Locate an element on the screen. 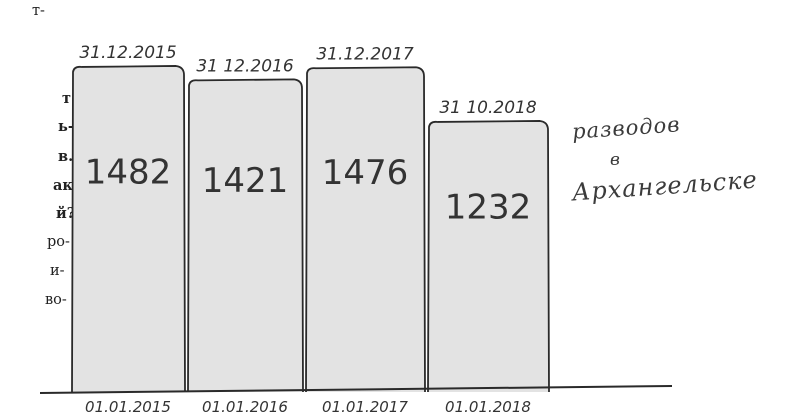 This screenshot has width=791, height=416. article-line: т is located at coordinates (66, 98).